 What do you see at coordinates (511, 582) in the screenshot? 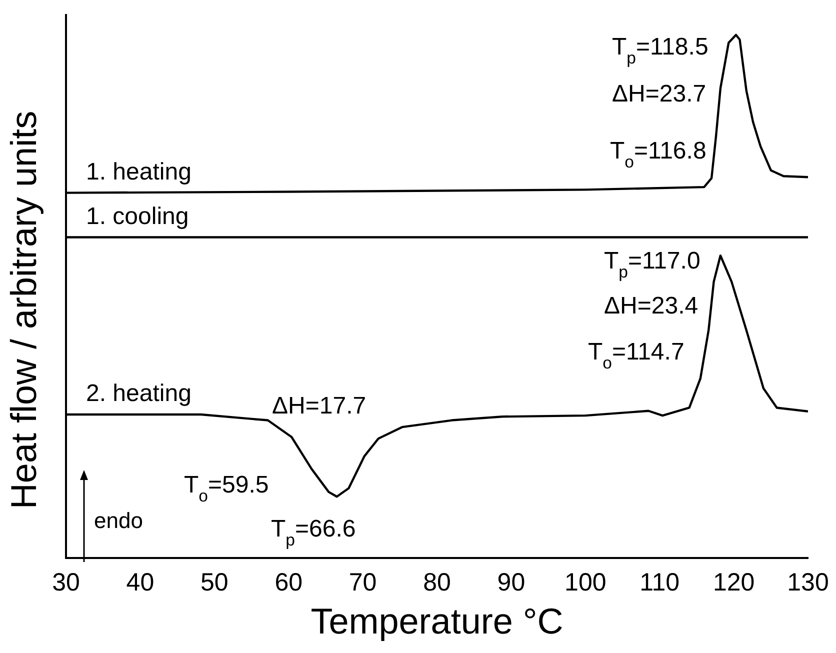
I see `x-tick-label: 90` at bounding box center [511, 582].